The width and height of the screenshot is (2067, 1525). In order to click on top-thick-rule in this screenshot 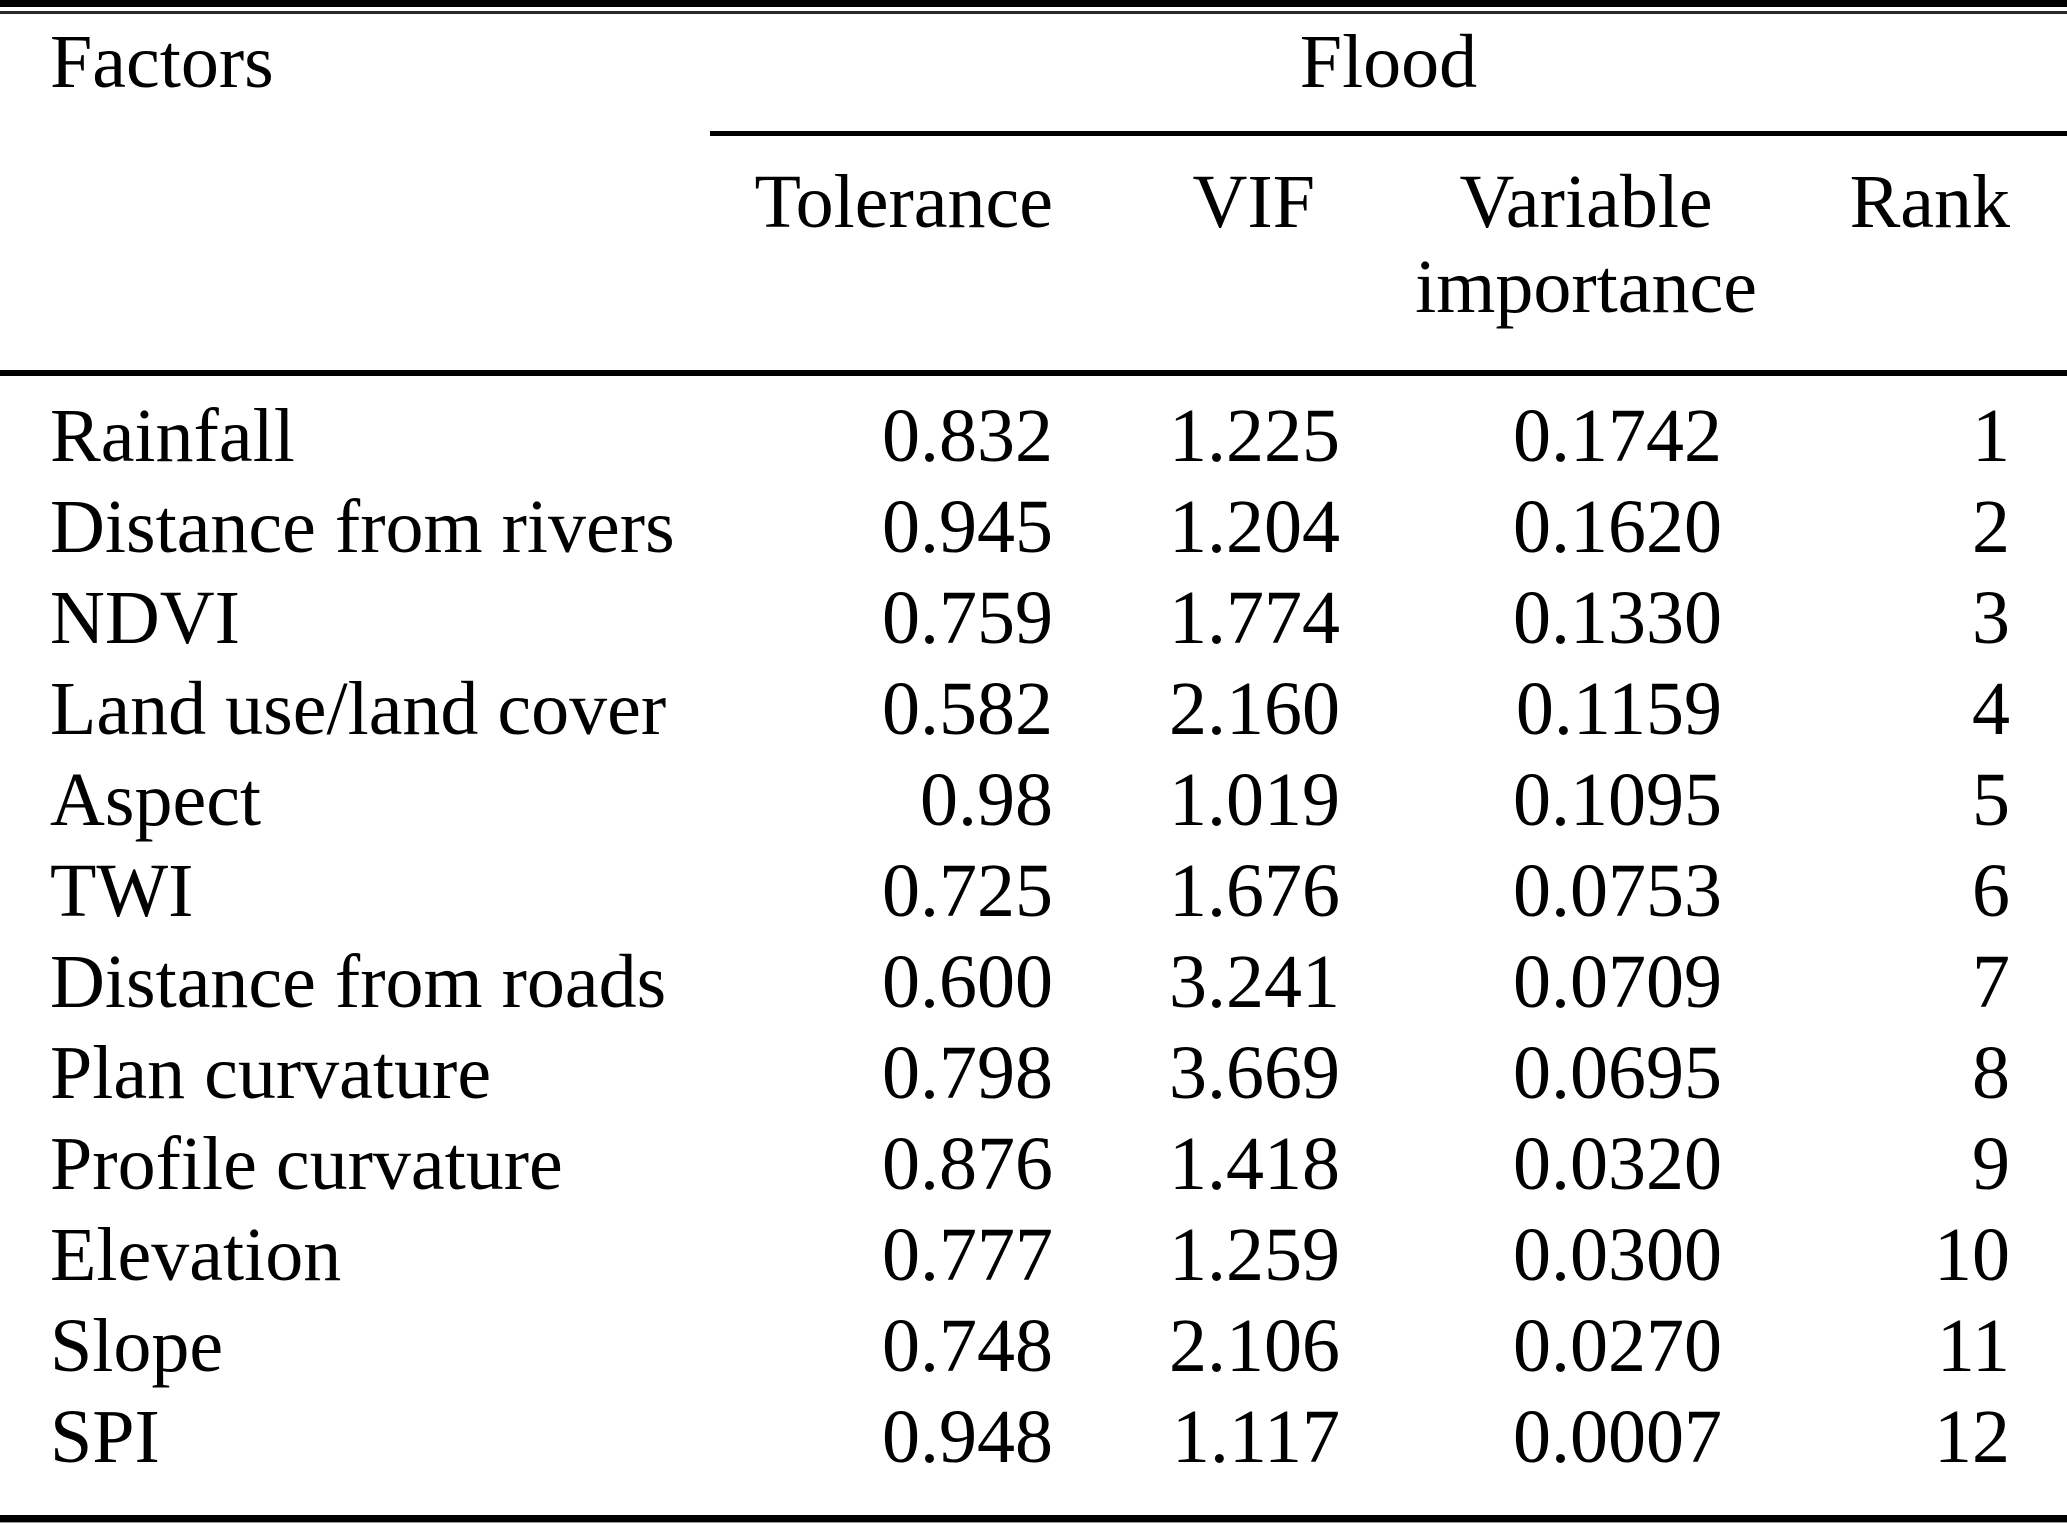, I will do `click(1033, 3)`.